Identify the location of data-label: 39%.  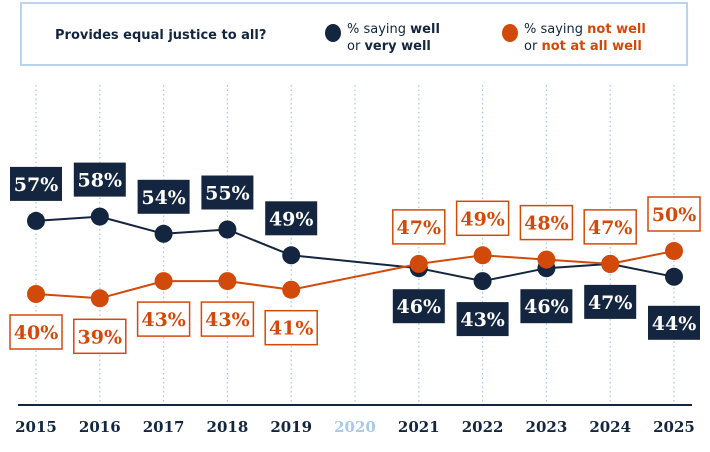
(100, 337).